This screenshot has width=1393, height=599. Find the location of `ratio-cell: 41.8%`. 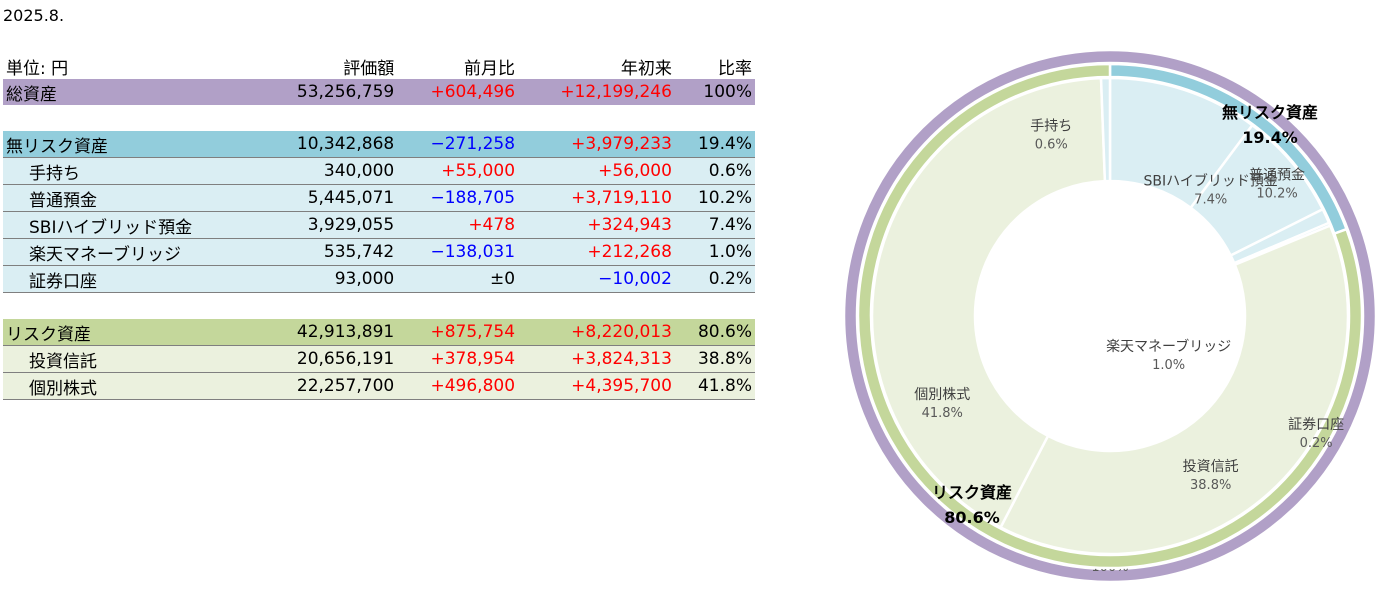

ratio-cell: 41.8% is located at coordinates (714, 386).